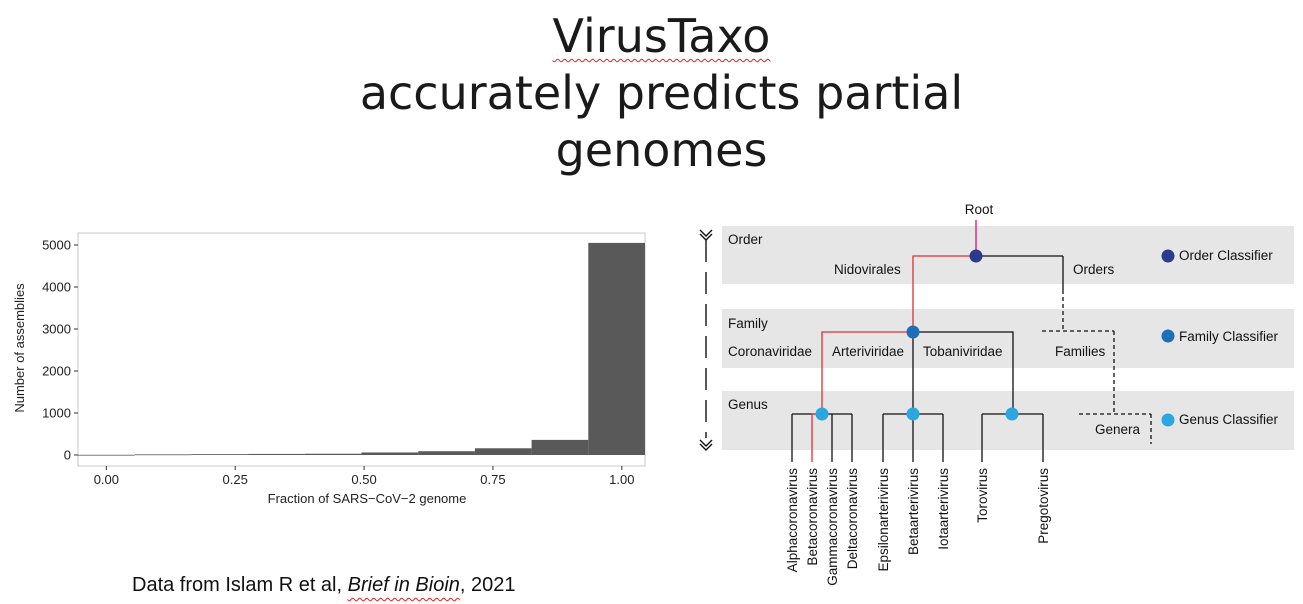  I want to click on x-tick-label: 0.00, so click(106, 479).